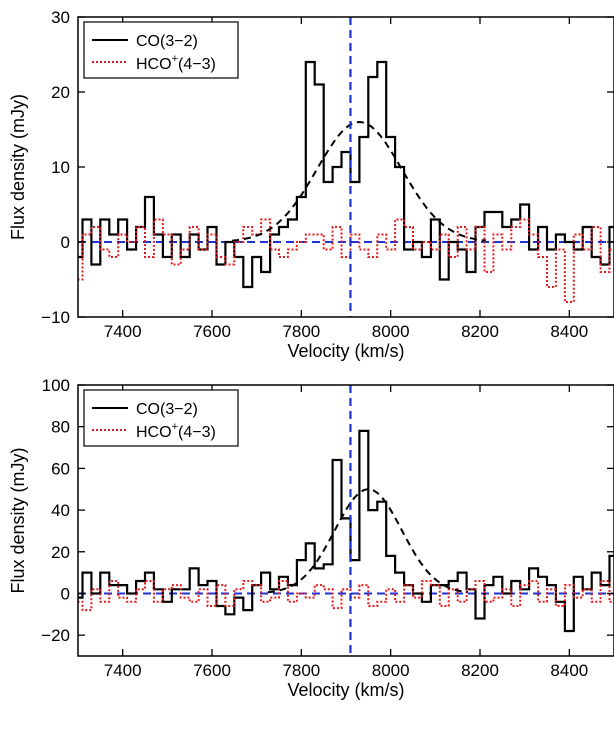 The height and width of the screenshot is (737, 614). Describe the element at coordinates (55, 317) in the screenshot. I see `y-tick-label: −10` at that location.